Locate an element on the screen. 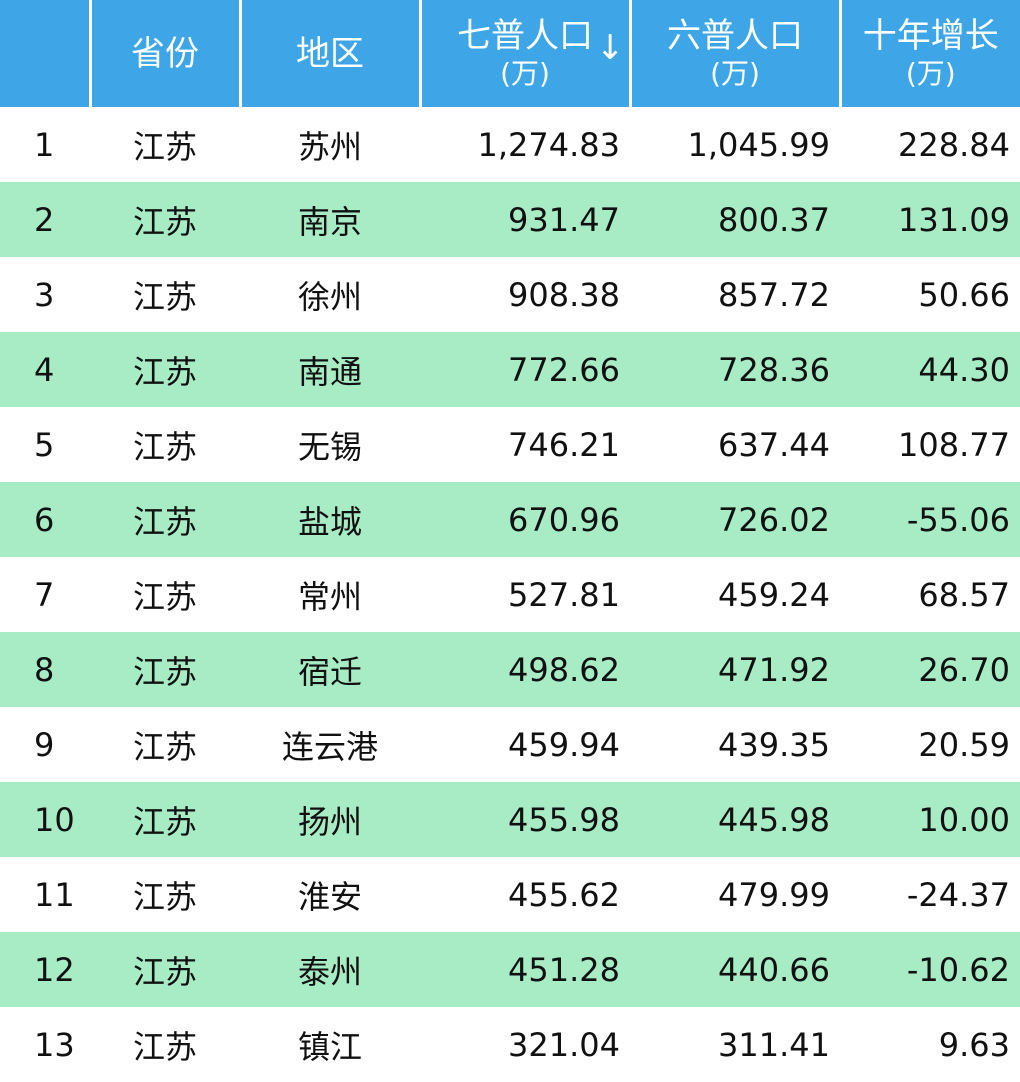 The image size is (1020, 1082). cell-growth: 68.57 is located at coordinates (930, 594).